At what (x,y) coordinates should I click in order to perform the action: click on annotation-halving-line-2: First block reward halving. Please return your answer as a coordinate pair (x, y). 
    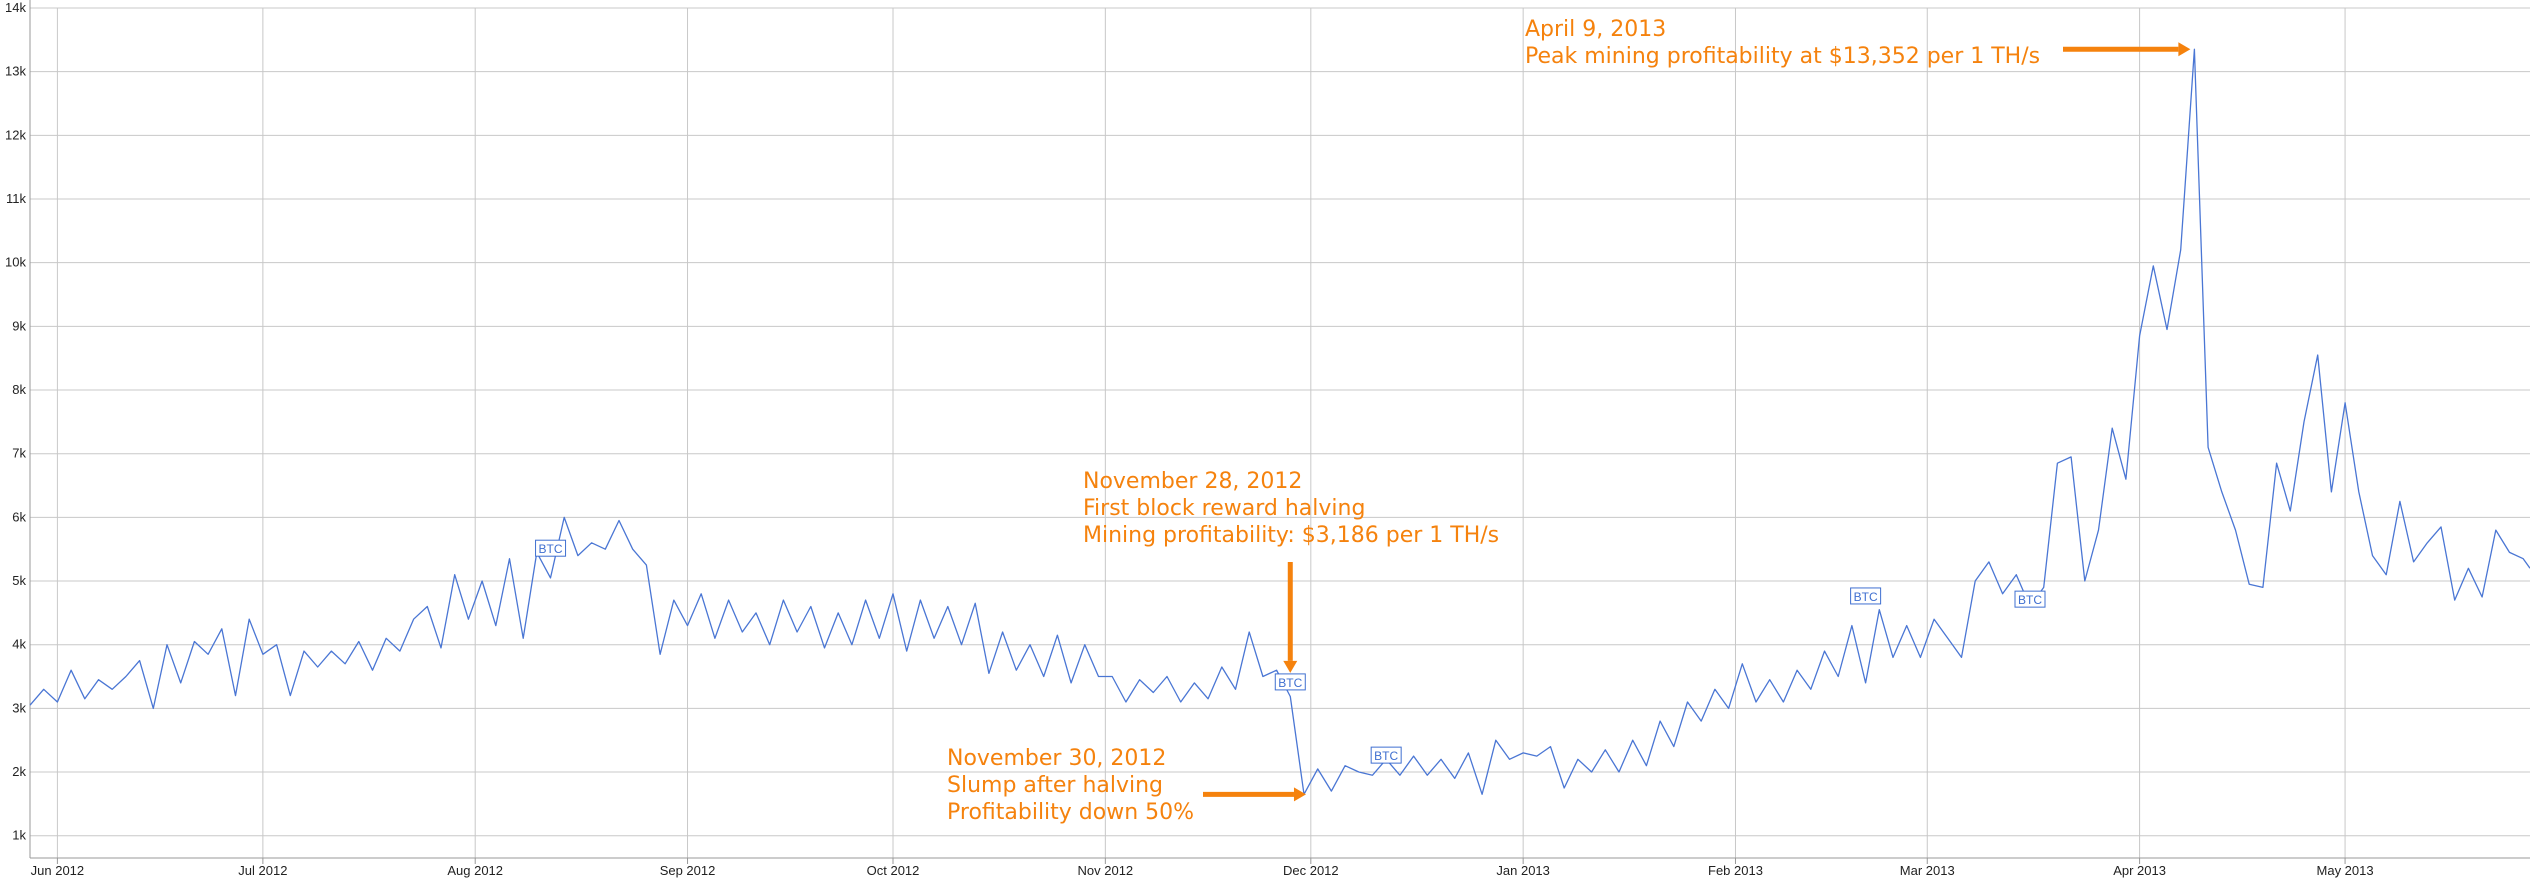
    Looking at the image, I should click on (1224, 508).